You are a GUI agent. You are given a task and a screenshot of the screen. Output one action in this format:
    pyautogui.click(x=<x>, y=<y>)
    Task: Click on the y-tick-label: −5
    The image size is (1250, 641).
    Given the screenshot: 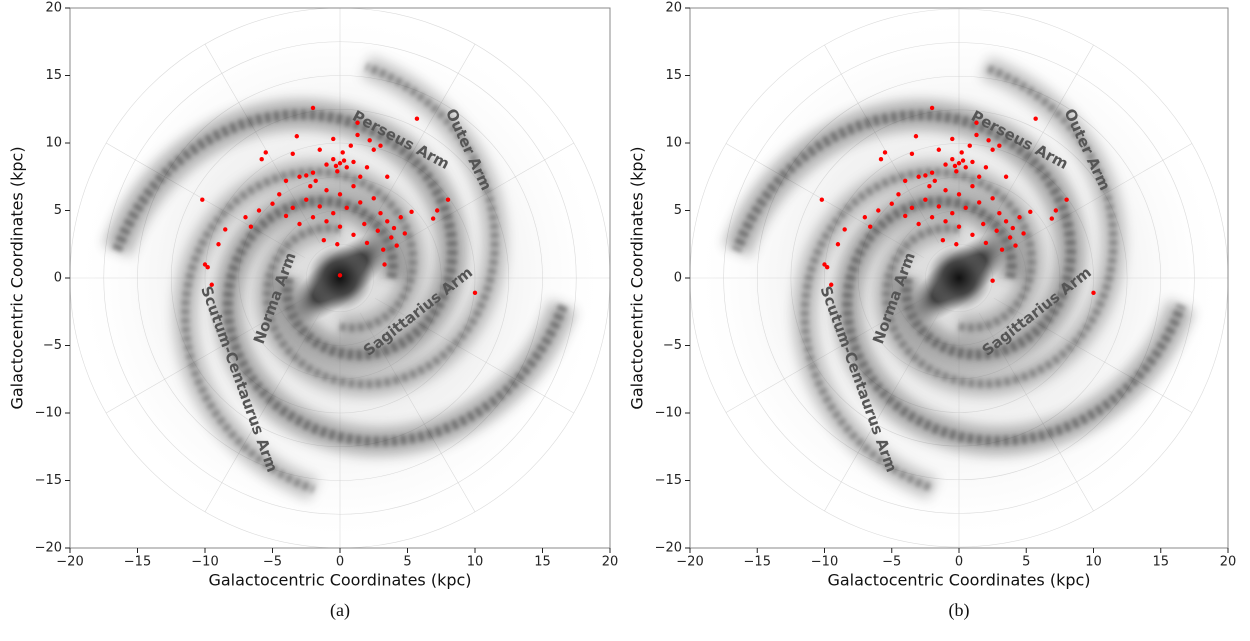 What is the action you would take?
    pyautogui.click(x=52, y=345)
    